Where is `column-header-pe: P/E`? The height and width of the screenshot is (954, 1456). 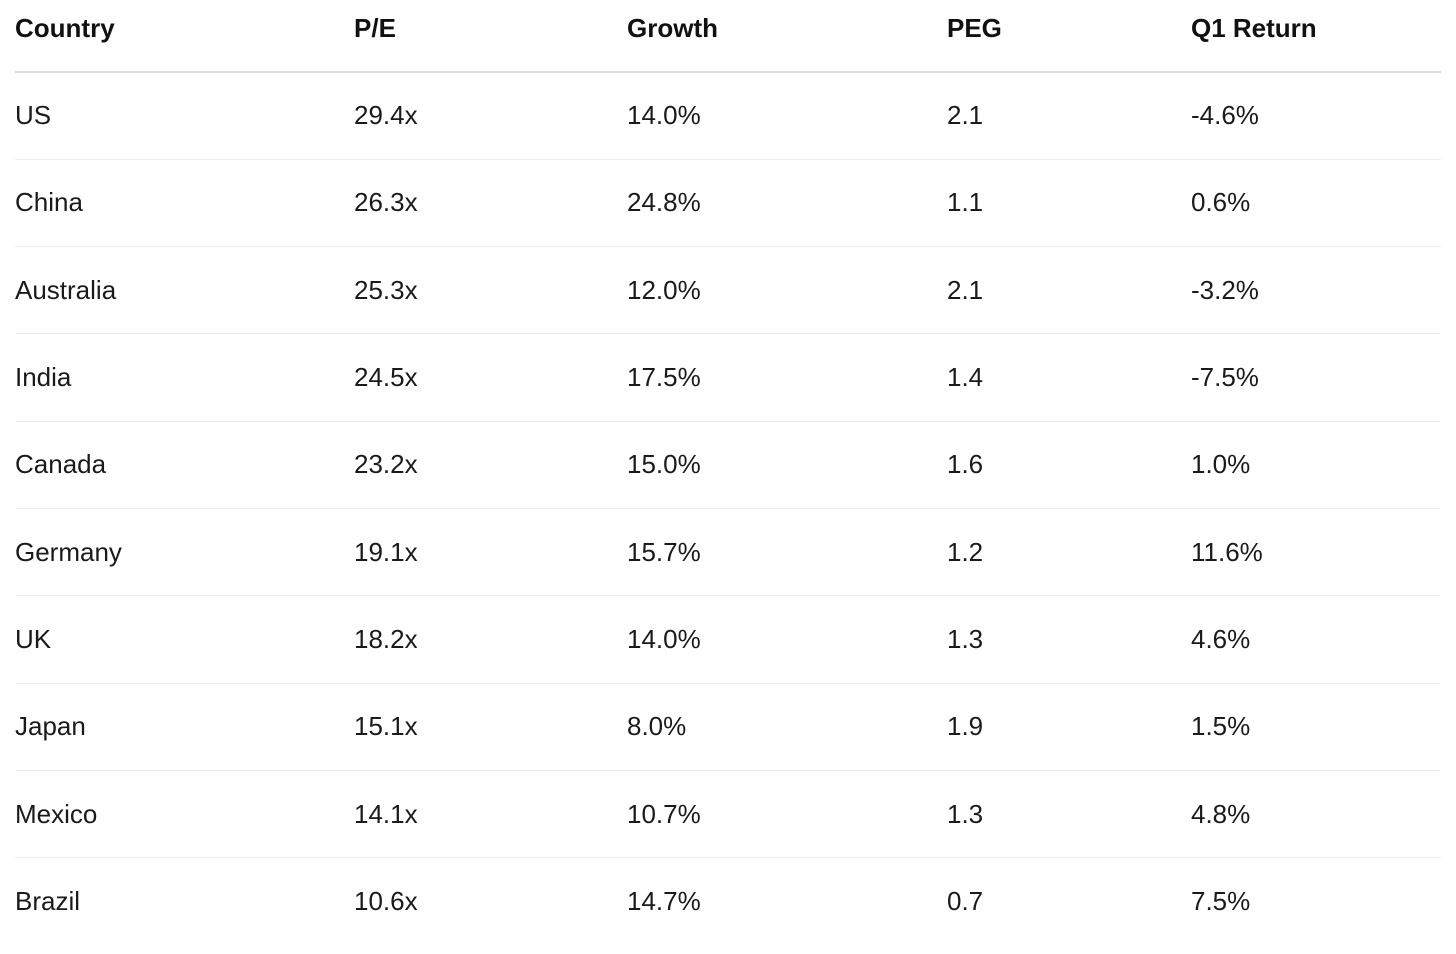 column-header-pe: P/E is located at coordinates (490, 36).